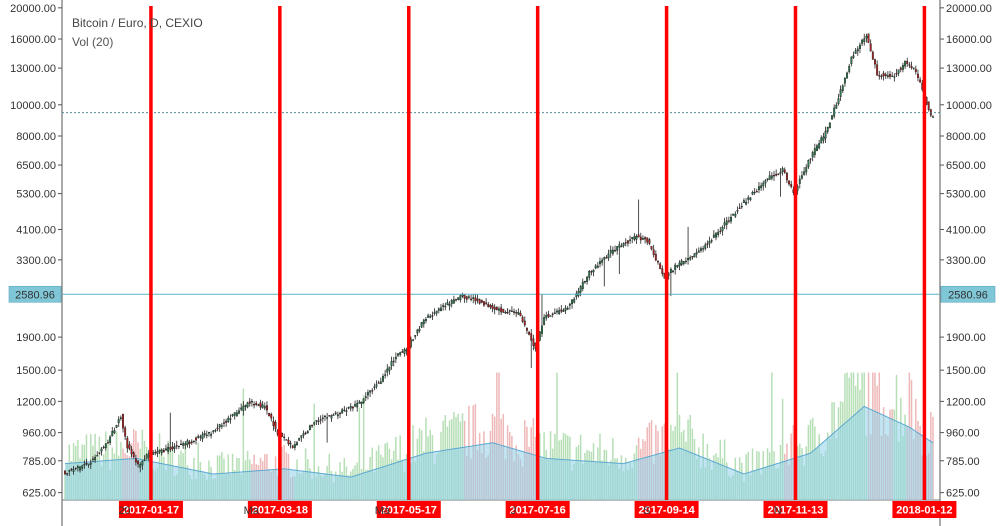 This screenshot has height=526, width=1002. I want to click on current-price-tag-right-text: 2580.96, so click(968, 295).